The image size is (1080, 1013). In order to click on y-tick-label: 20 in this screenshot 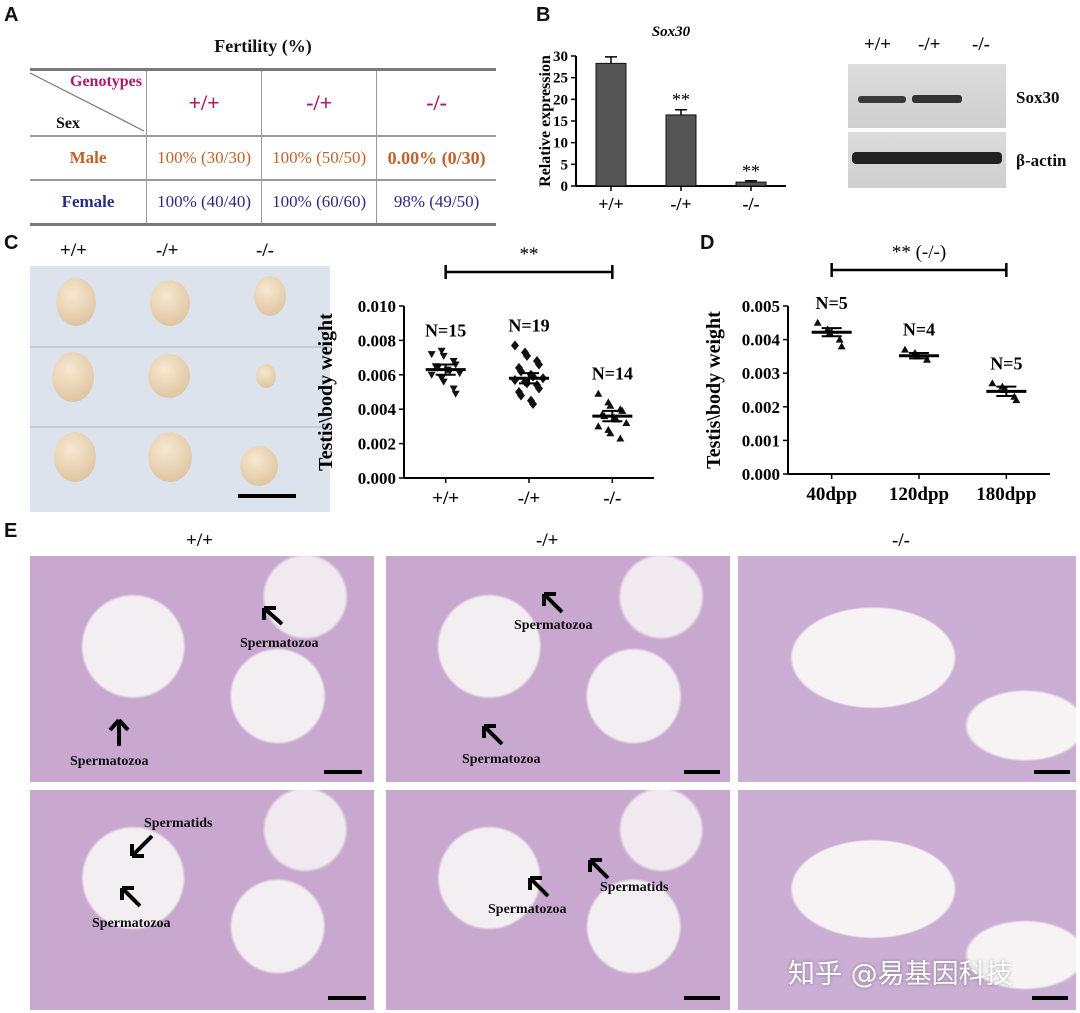, I will do `click(560, 100)`.